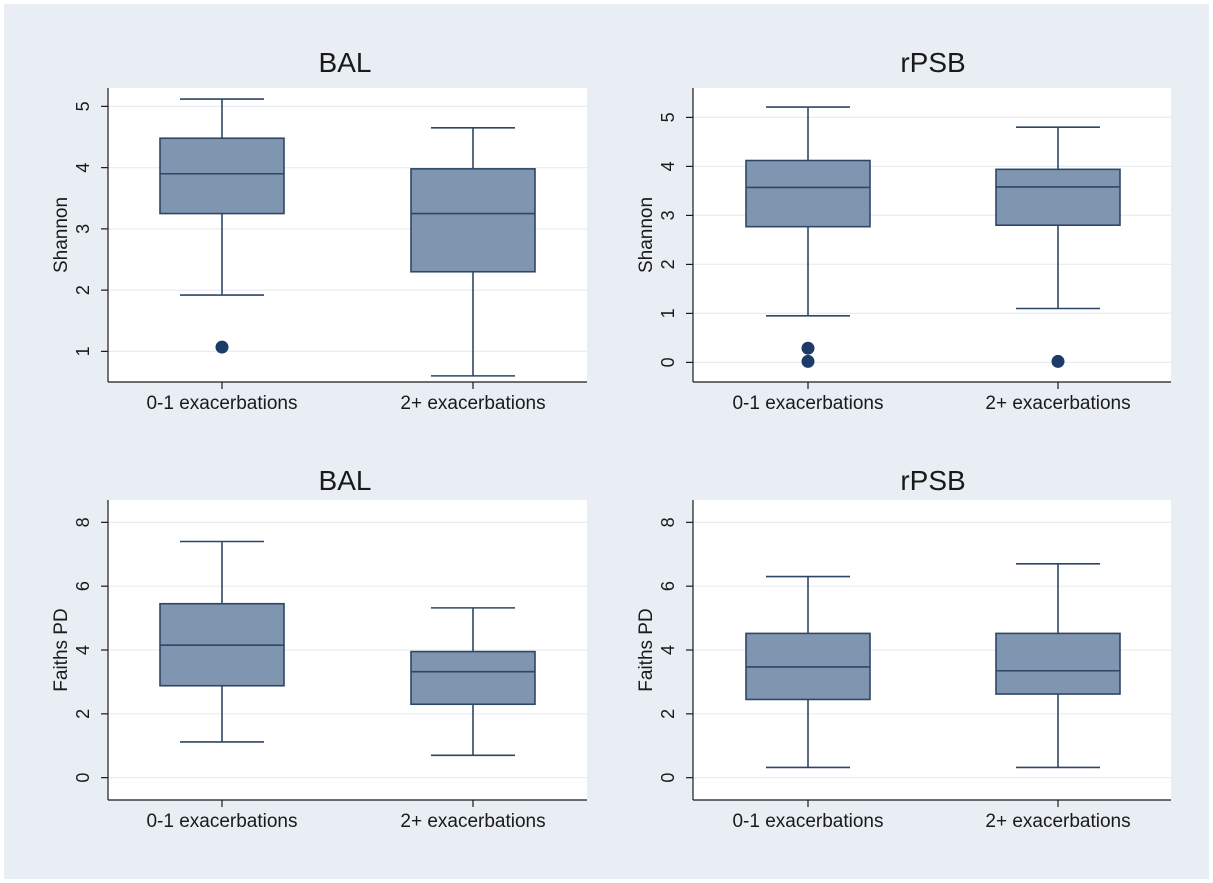  Describe the element at coordinates (932, 235) in the screenshot. I see `plot-area` at that location.